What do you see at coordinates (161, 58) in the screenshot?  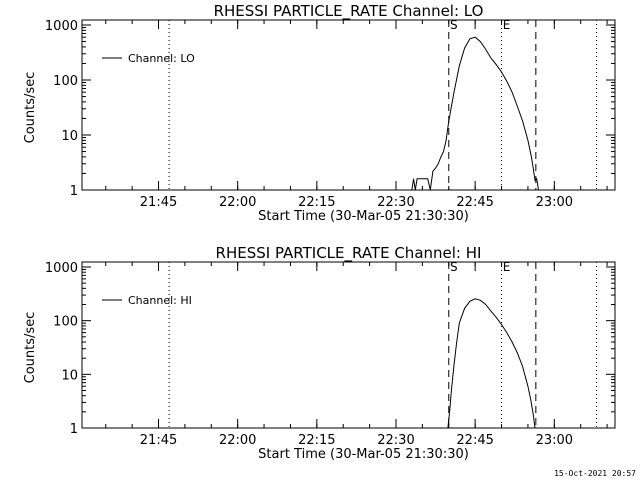 I see `legend-label: Channel: LO` at bounding box center [161, 58].